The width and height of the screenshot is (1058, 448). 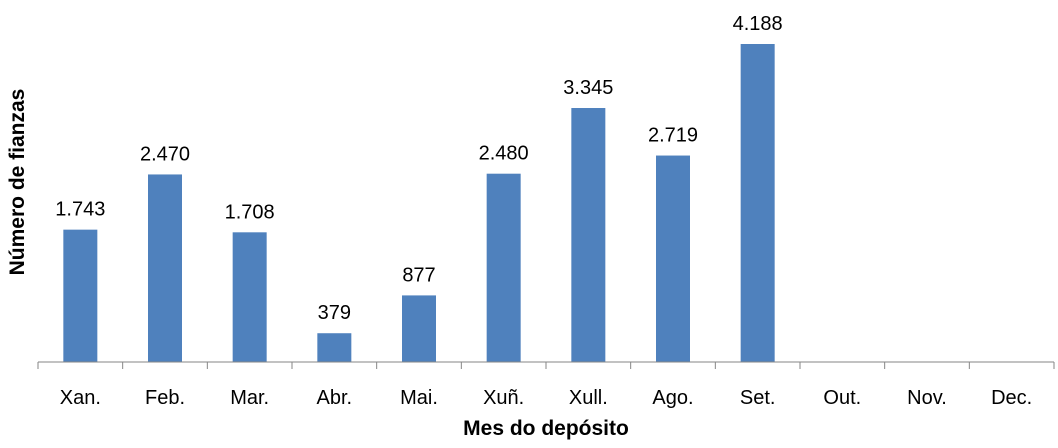 I want to click on data-label: 2.719, so click(x=673, y=136).